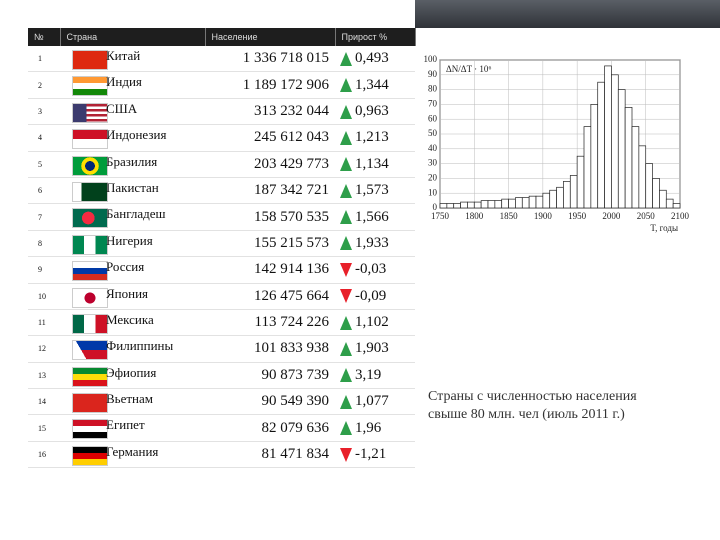 The width and height of the screenshot is (720, 540). What do you see at coordinates (372, 190) in the screenshot?
I see `growth: 1,573` at bounding box center [372, 190].